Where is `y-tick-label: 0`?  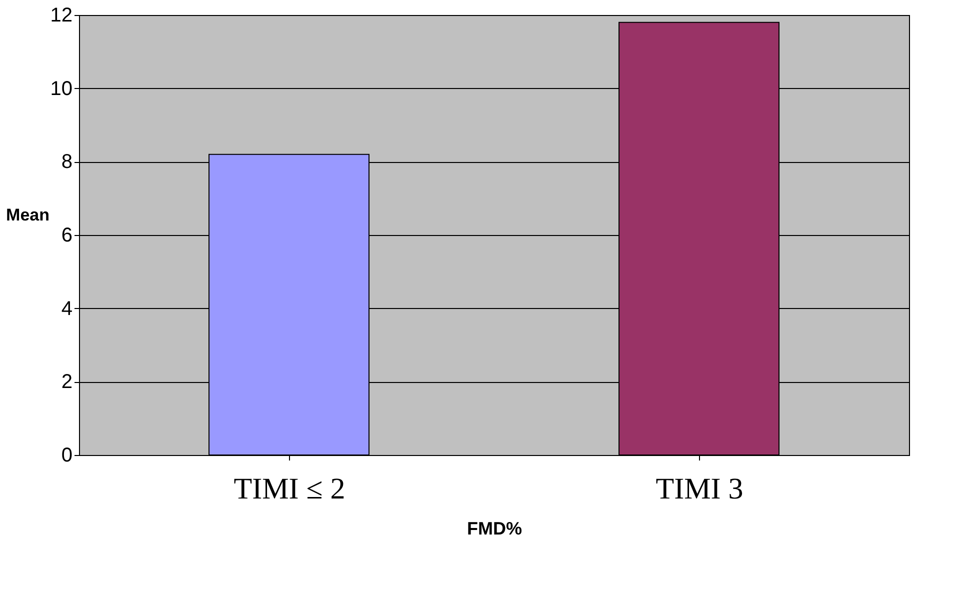
y-tick-label: 0 is located at coordinates (66, 455).